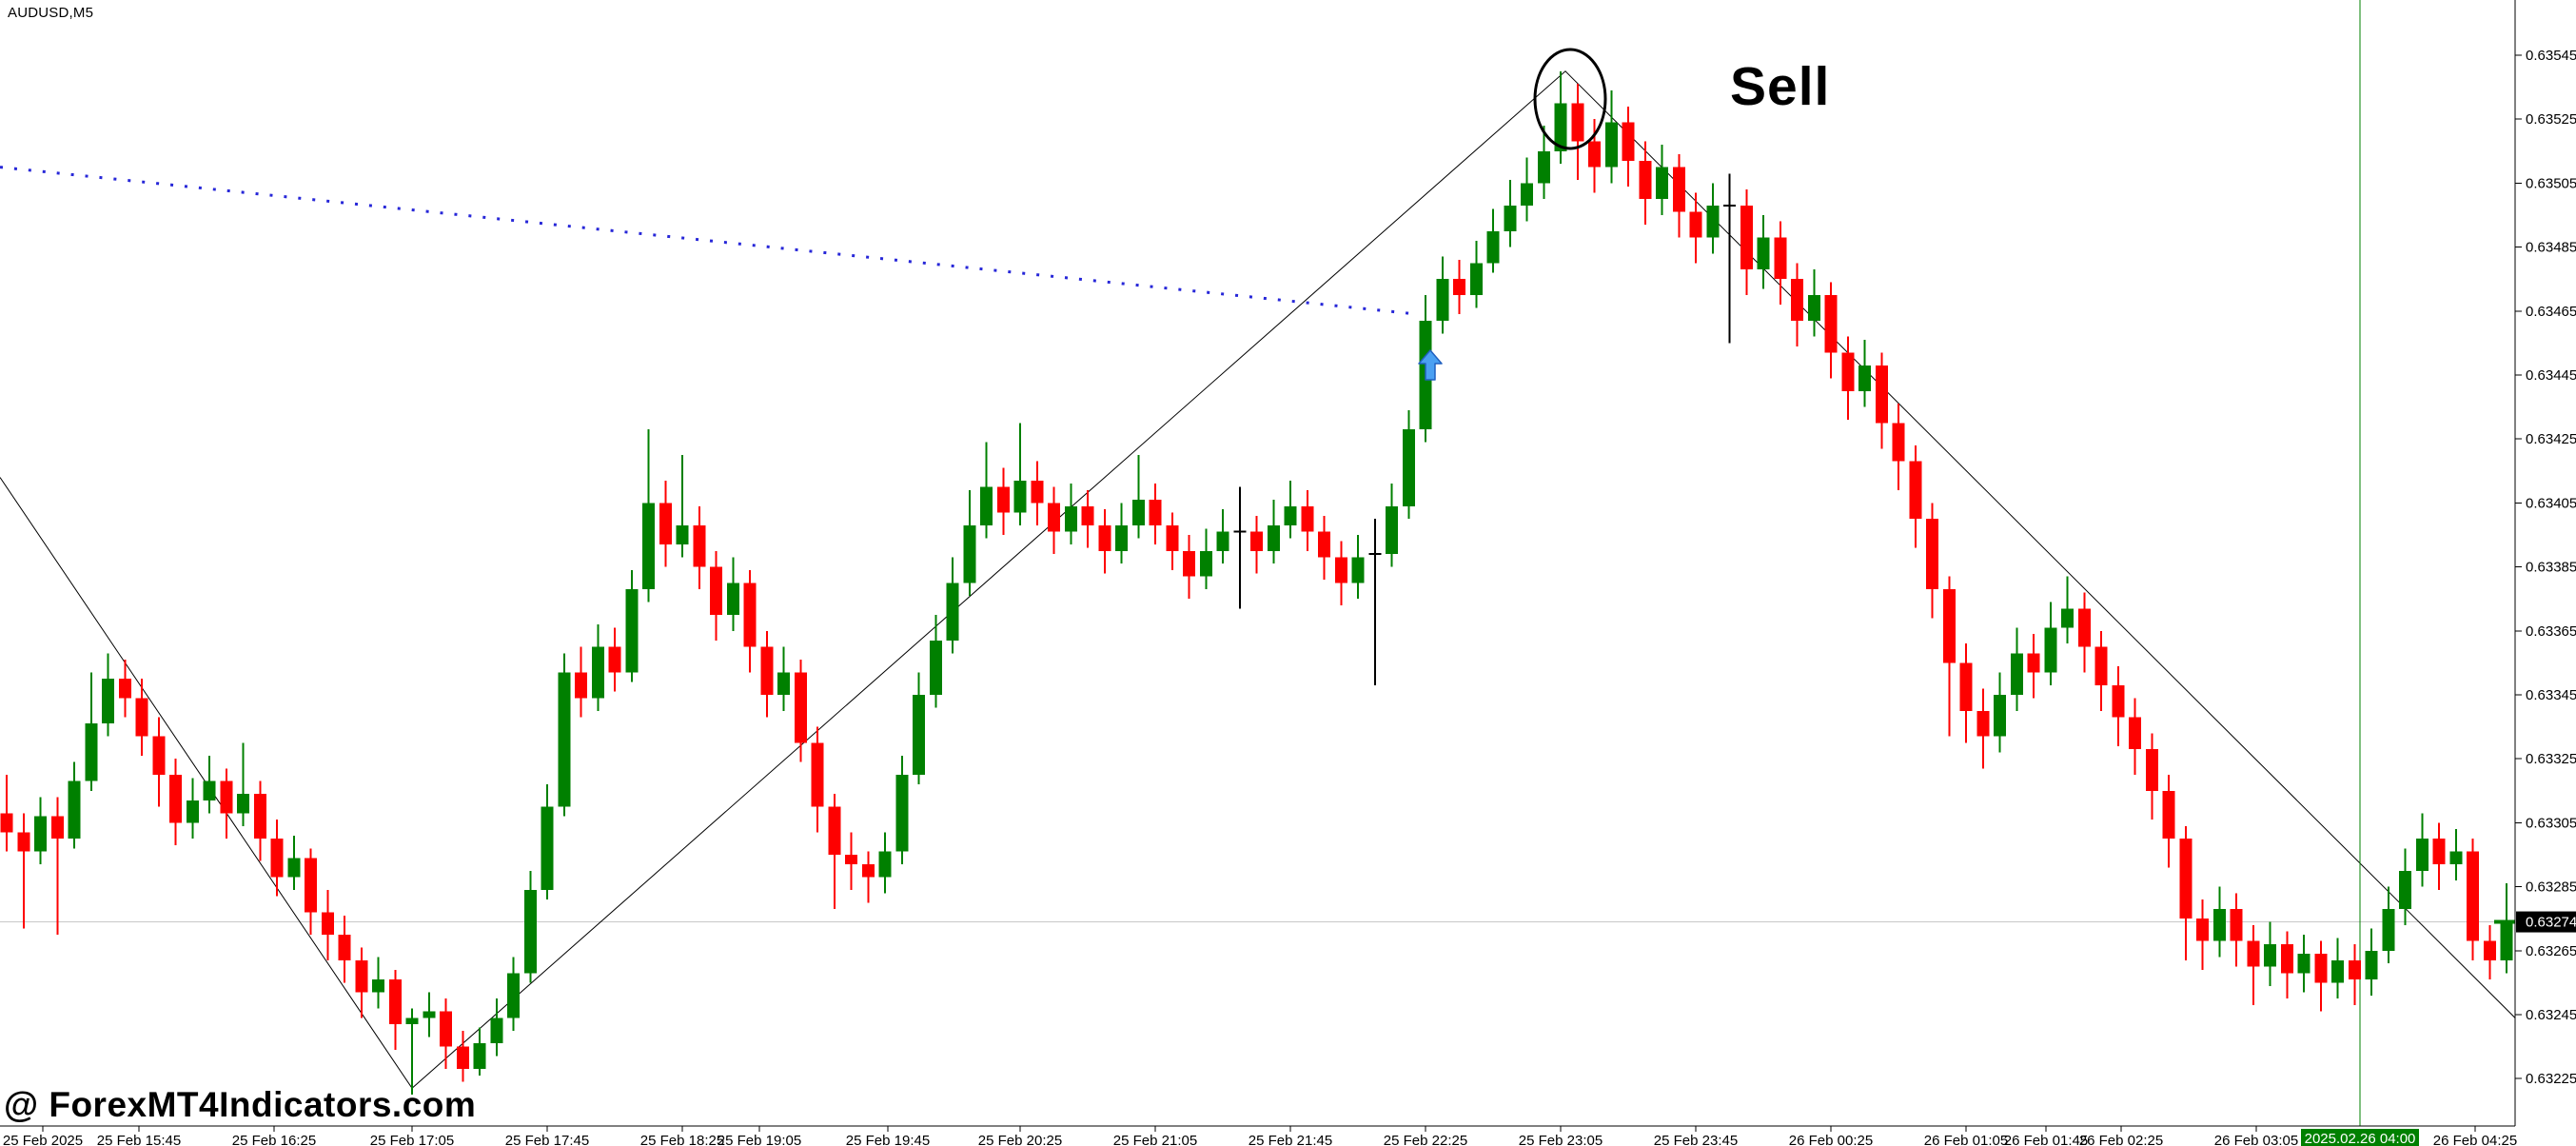 This screenshot has height=1146, width=2576. I want to click on time-tick-label: 26 Feb 03:05, so click(2256, 1139).